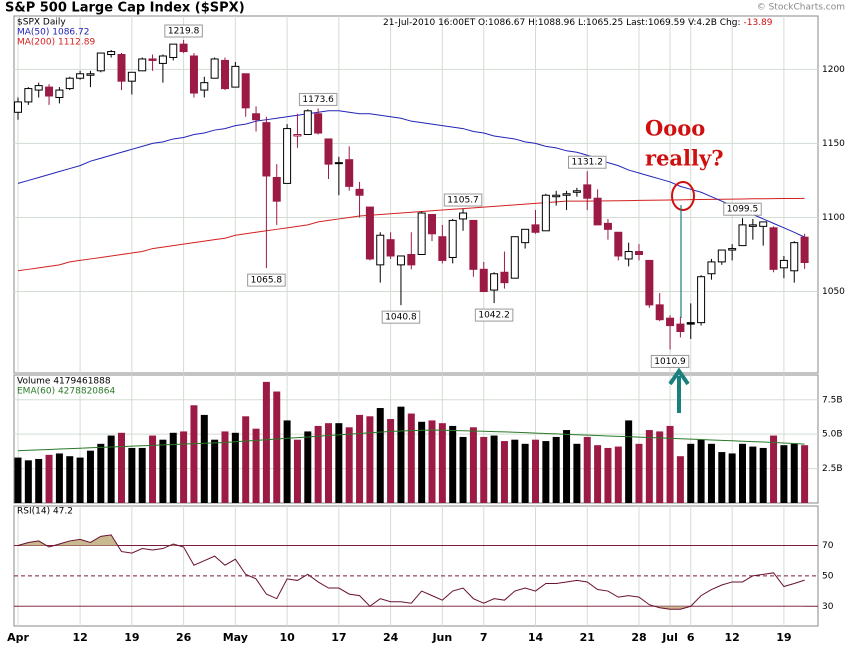  Describe the element at coordinates (18, 637) in the screenshot. I see `x-tick-label: Apr` at that location.